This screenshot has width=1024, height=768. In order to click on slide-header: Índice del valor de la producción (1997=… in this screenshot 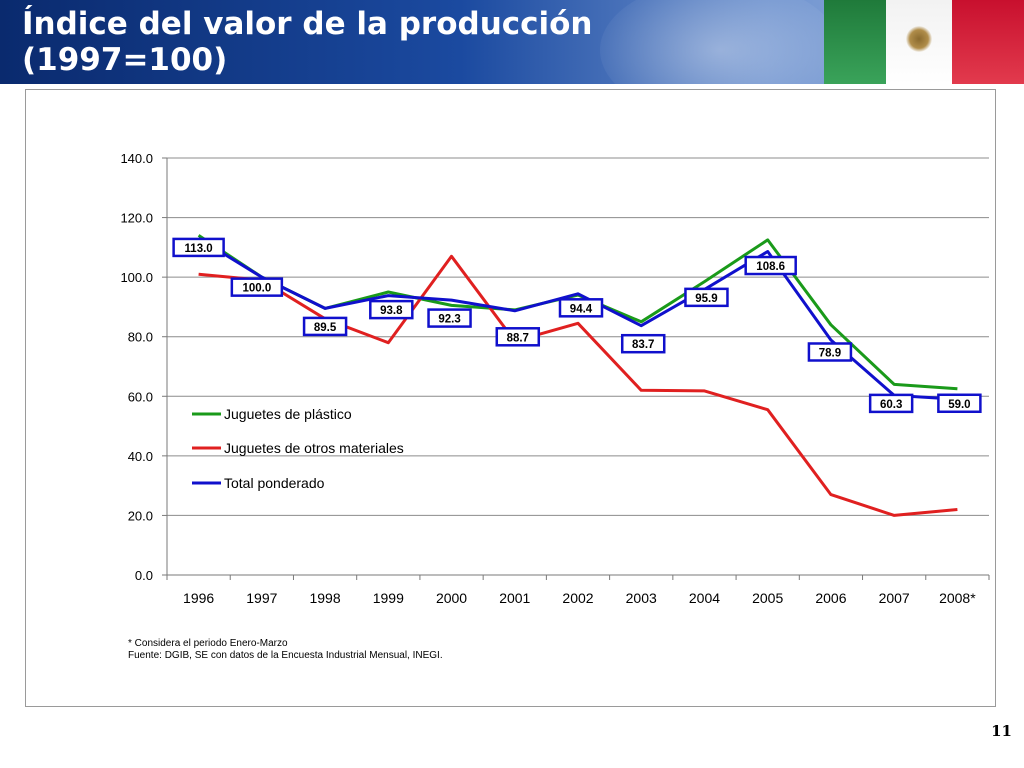, I will do `click(512, 42)`.